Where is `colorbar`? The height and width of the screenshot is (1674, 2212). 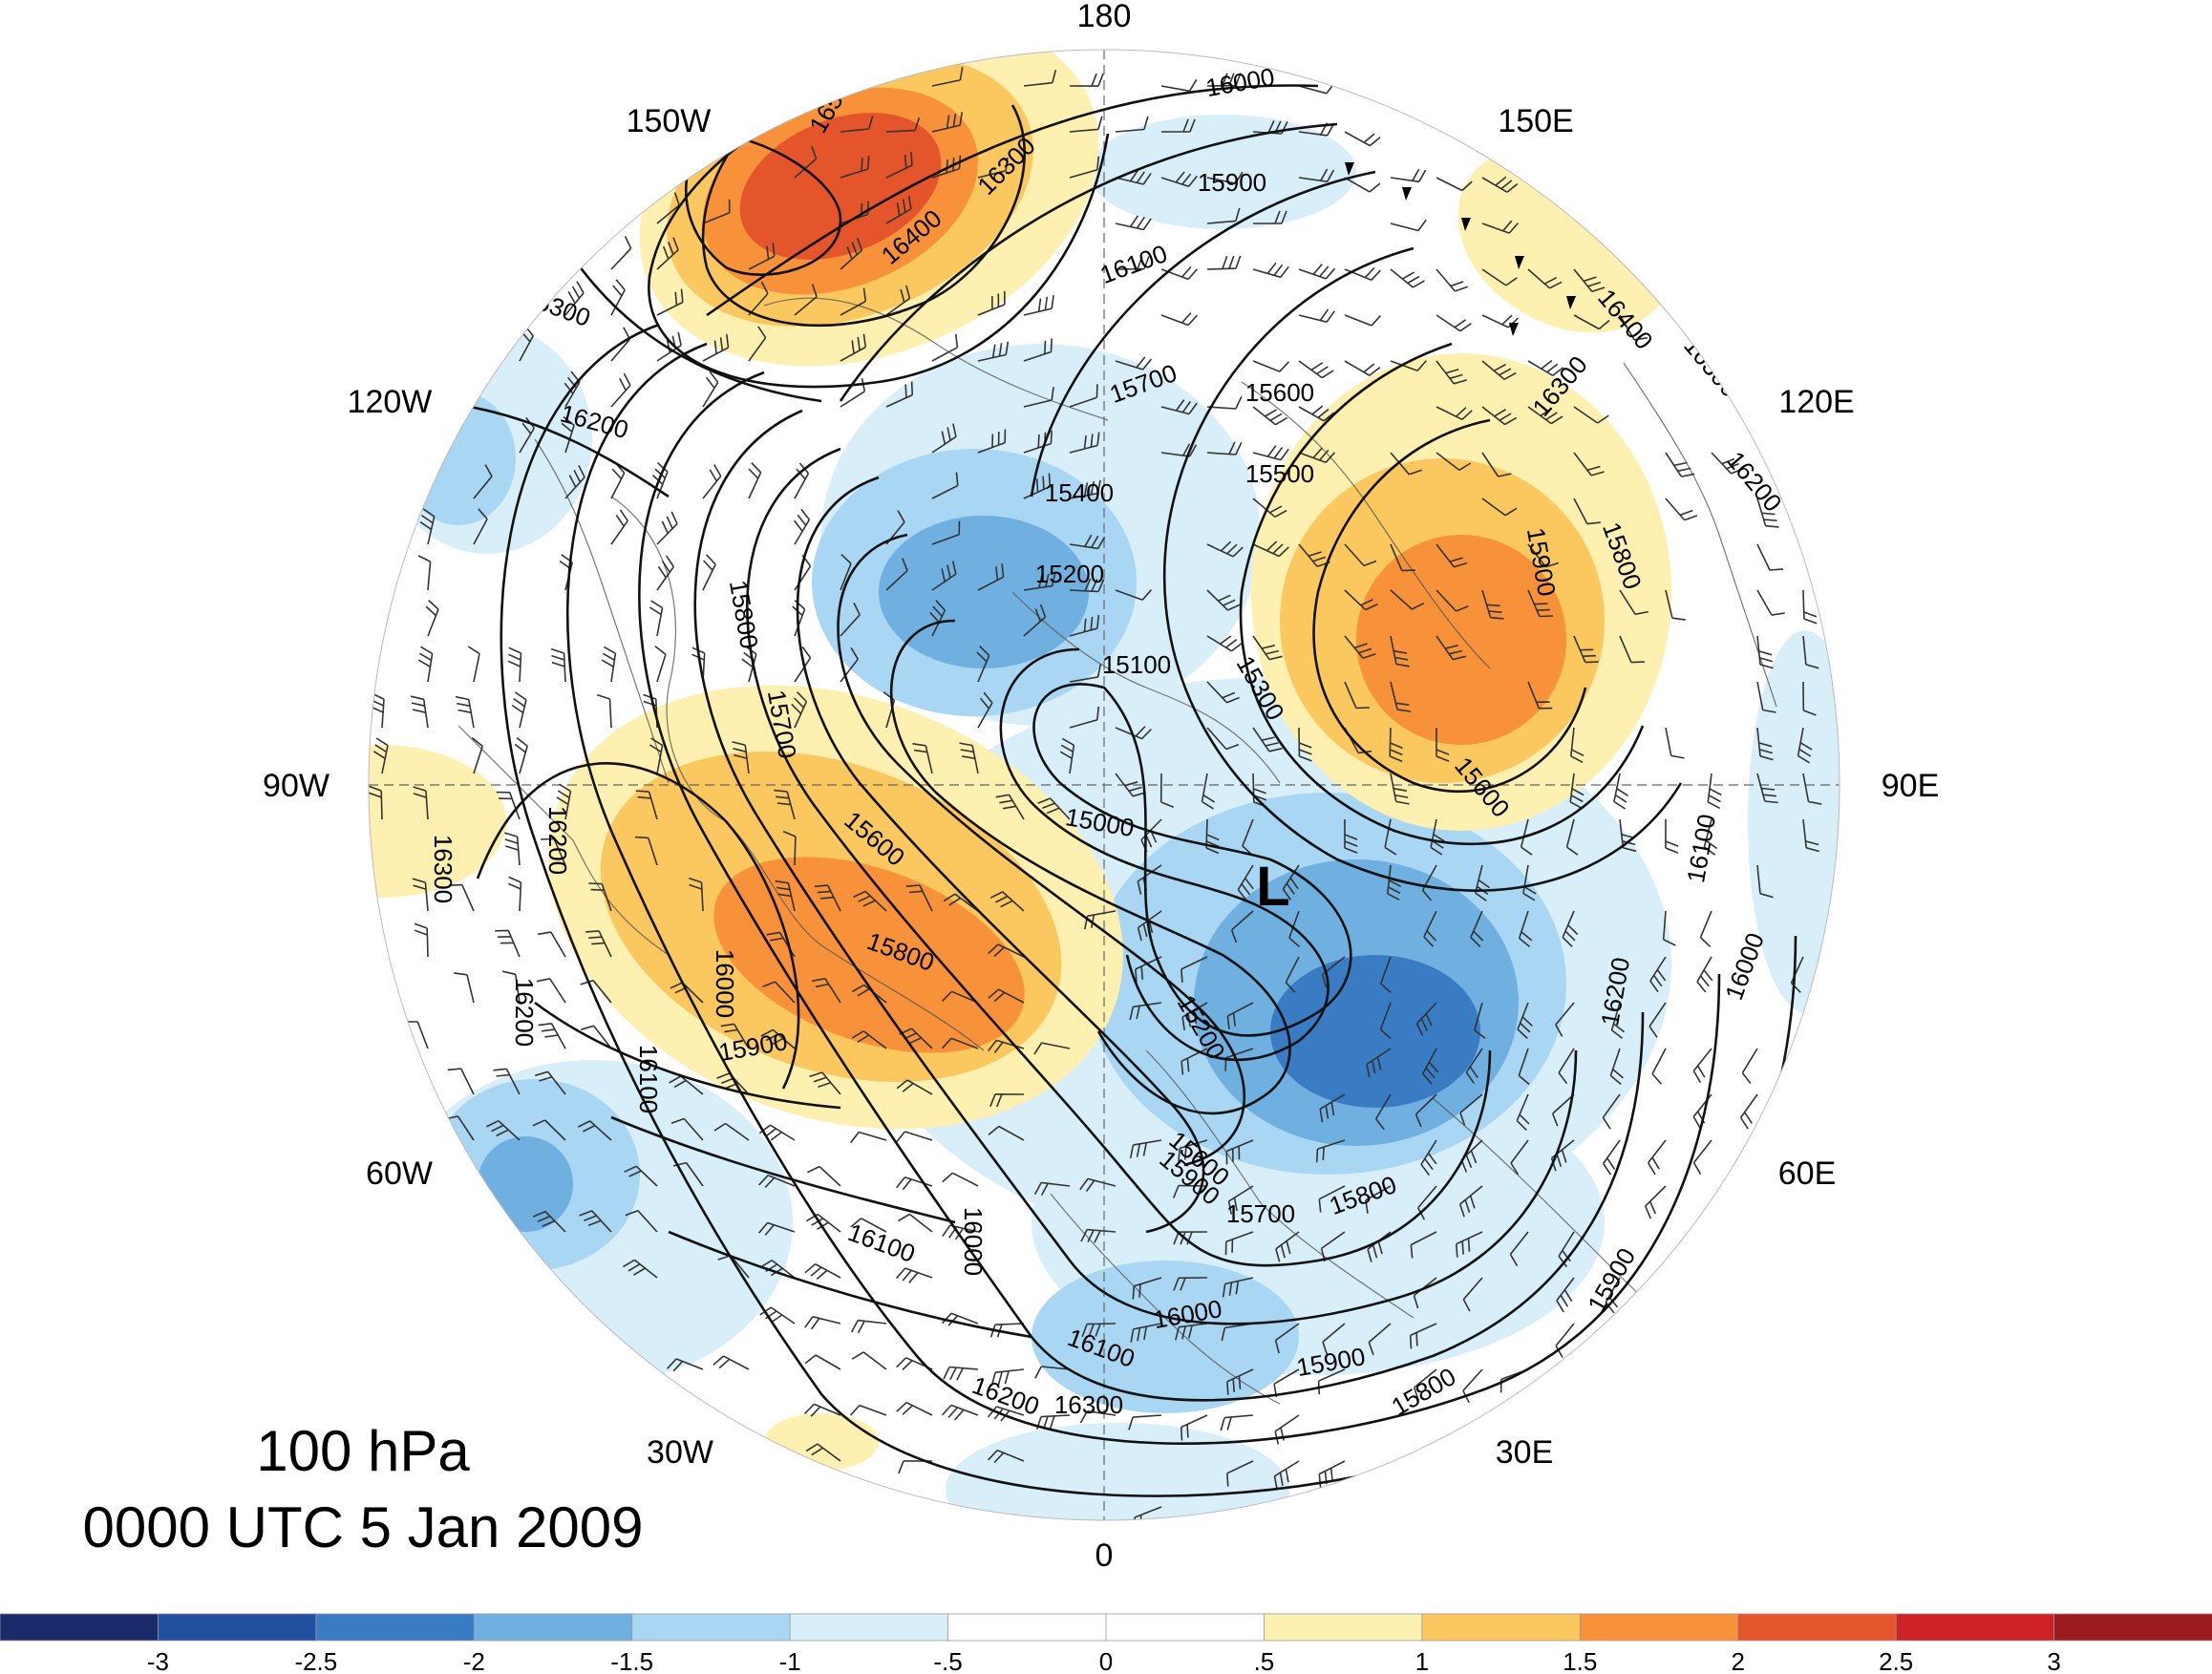 colorbar is located at coordinates (1106, 1627).